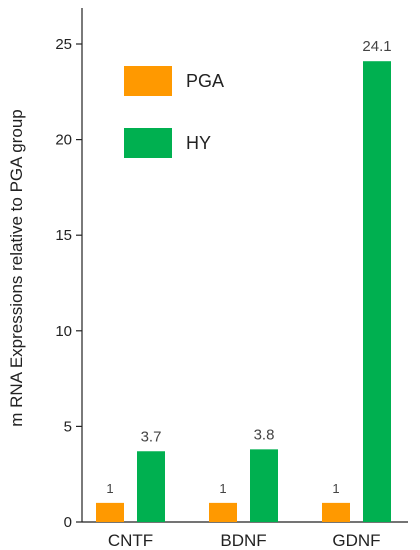  What do you see at coordinates (109, 488) in the screenshot?
I see `data-label-pga-cntf: 1` at bounding box center [109, 488].